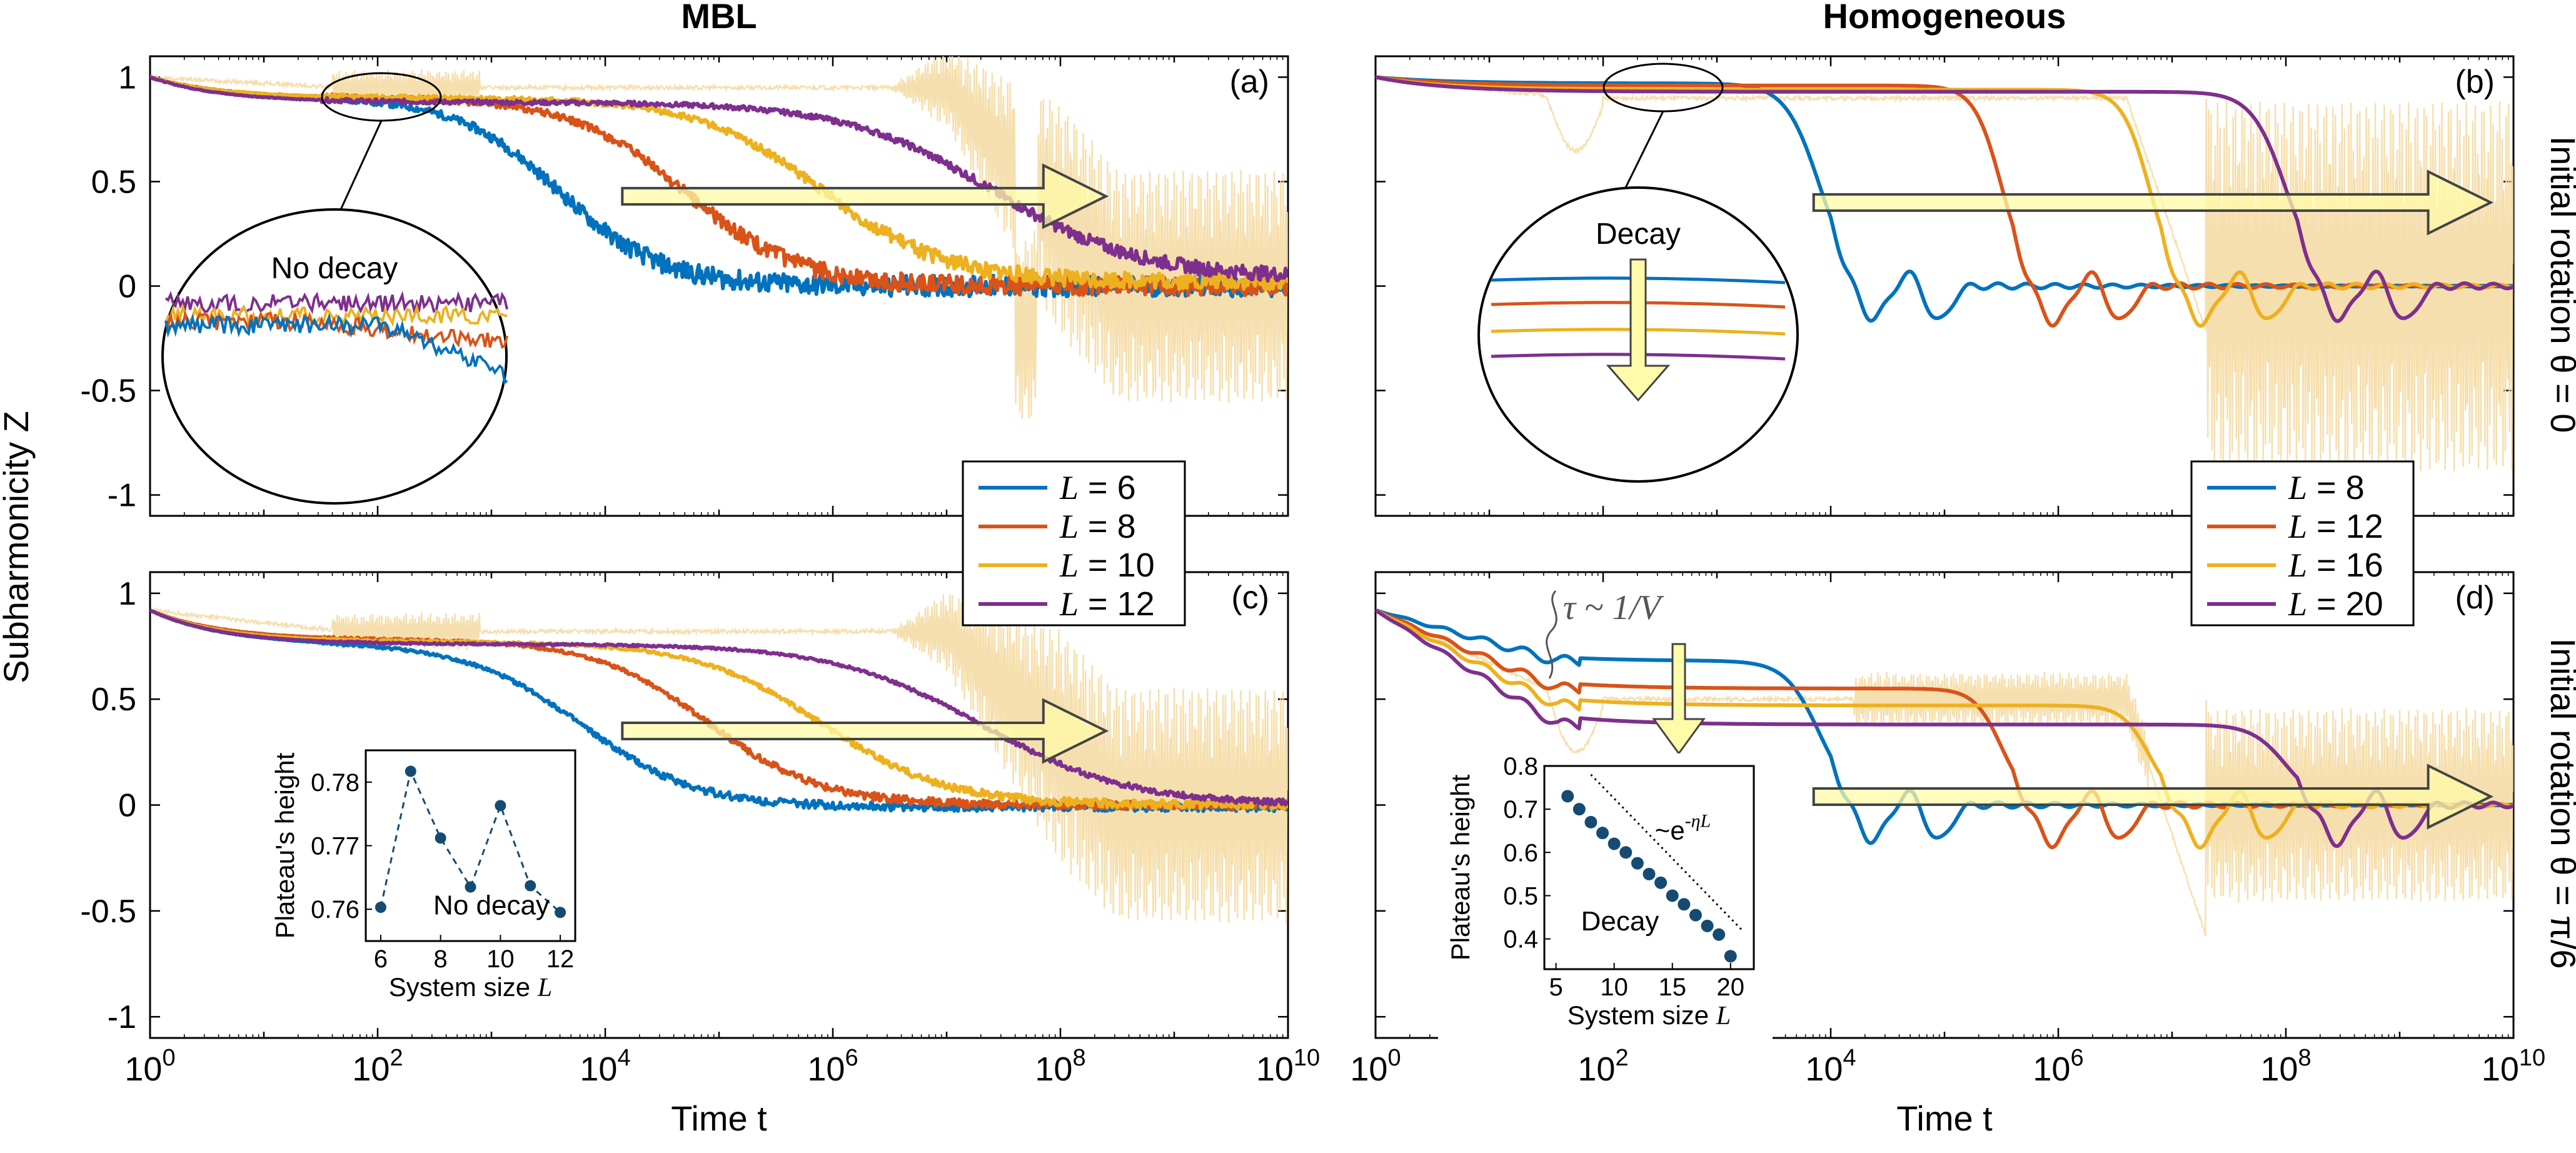  What do you see at coordinates (470, 845) in the screenshot?
I see `inset-frame-c` at bounding box center [470, 845].